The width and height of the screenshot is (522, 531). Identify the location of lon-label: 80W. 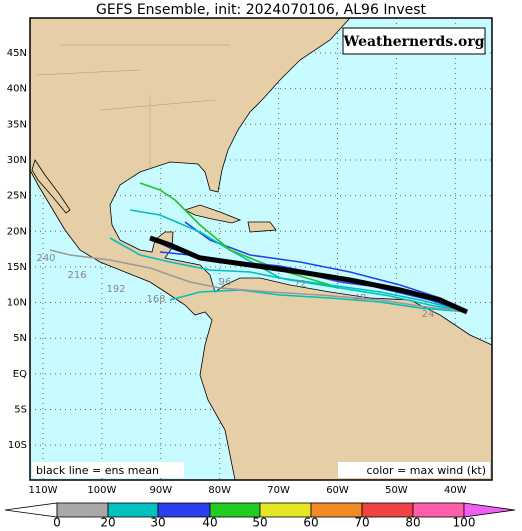
(219, 490).